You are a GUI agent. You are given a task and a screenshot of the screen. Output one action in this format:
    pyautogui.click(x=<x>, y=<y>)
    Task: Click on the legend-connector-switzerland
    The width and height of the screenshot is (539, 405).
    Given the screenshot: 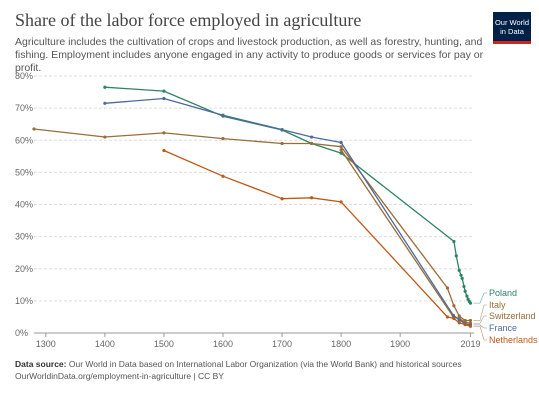 What is the action you would take?
    pyautogui.click(x=480, y=319)
    